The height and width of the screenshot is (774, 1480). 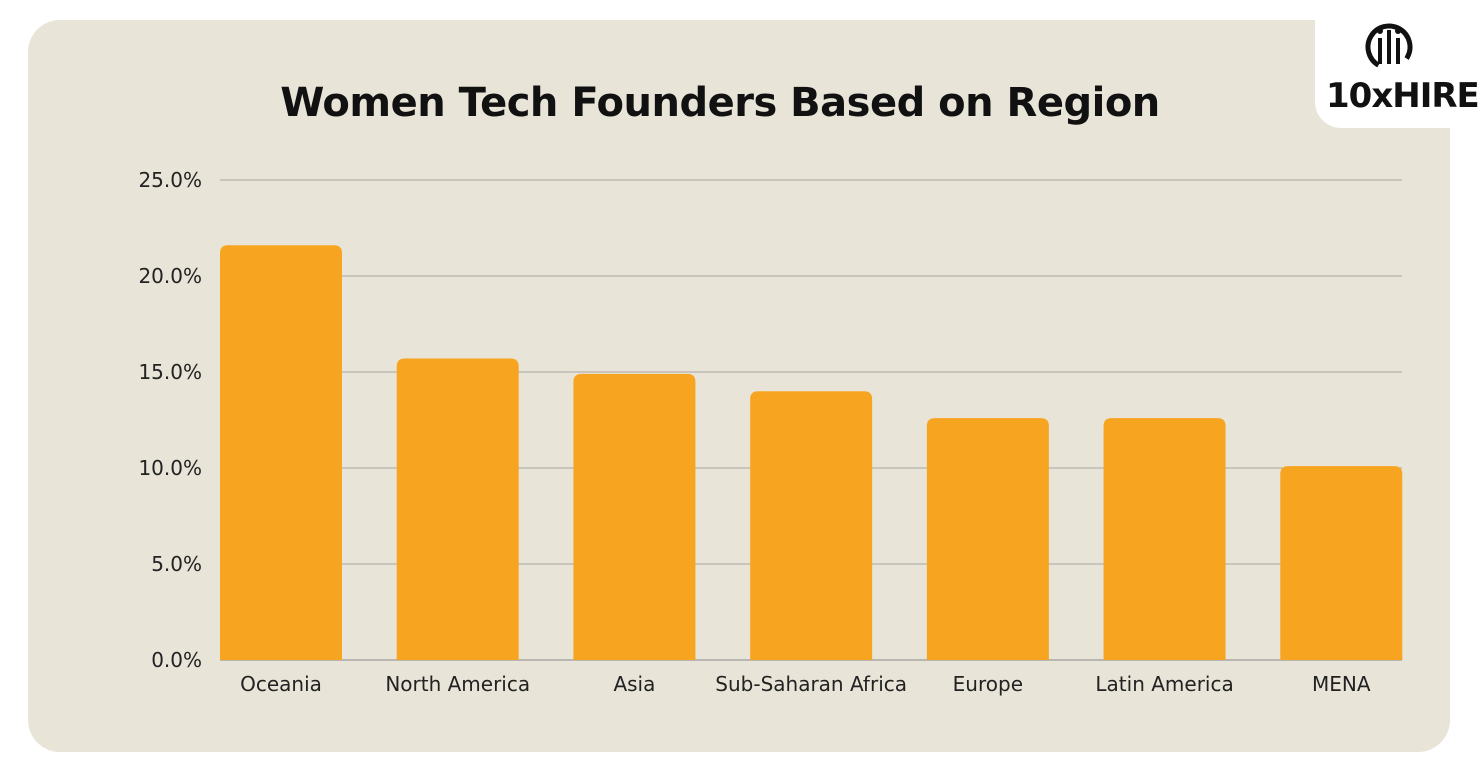 What do you see at coordinates (811, 684) in the screenshot?
I see `x-tick-label: Sub-Saharan Africa` at bounding box center [811, 684].